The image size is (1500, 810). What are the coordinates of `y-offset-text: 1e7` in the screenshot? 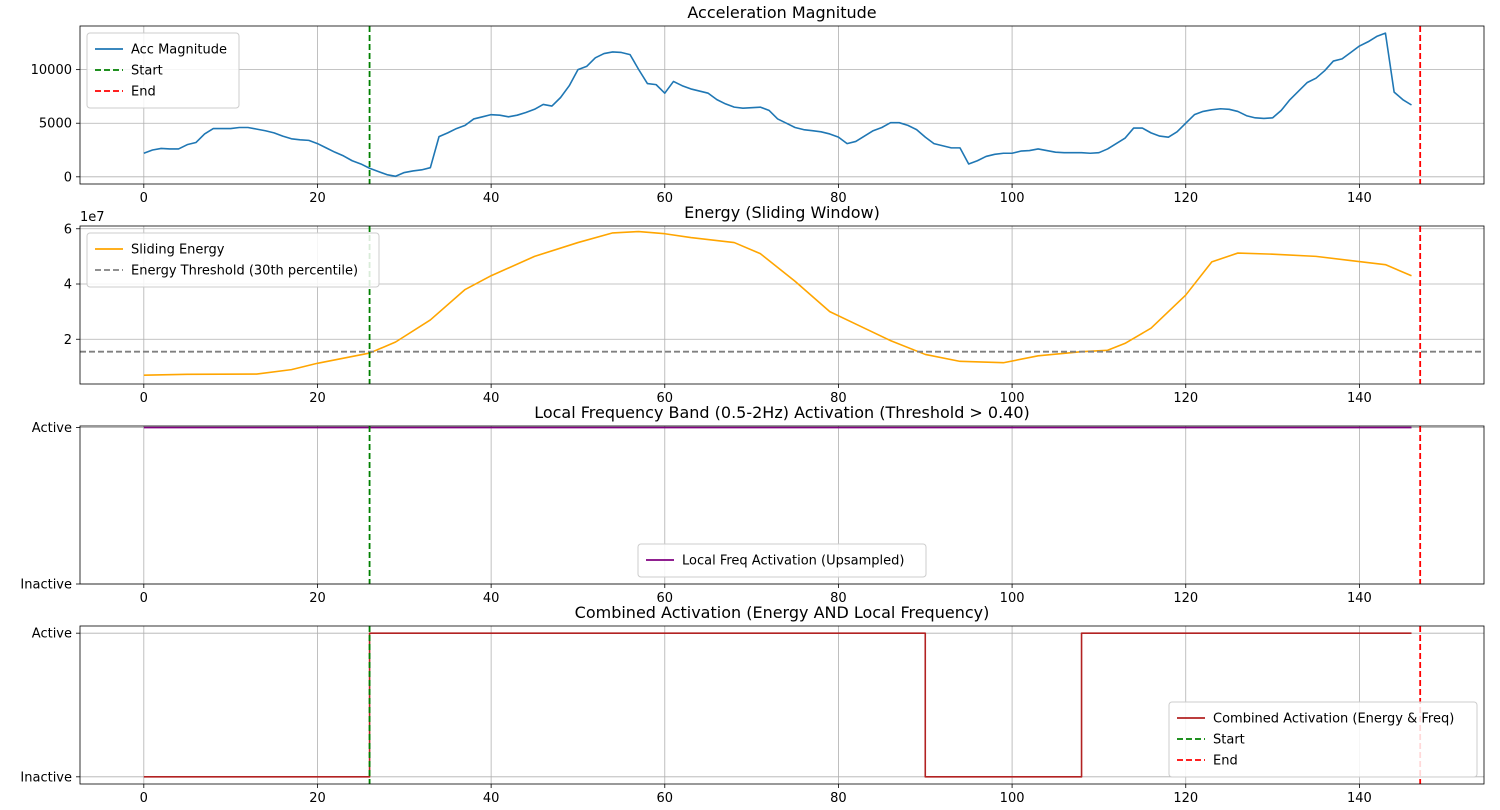 It's located at (92, 217).